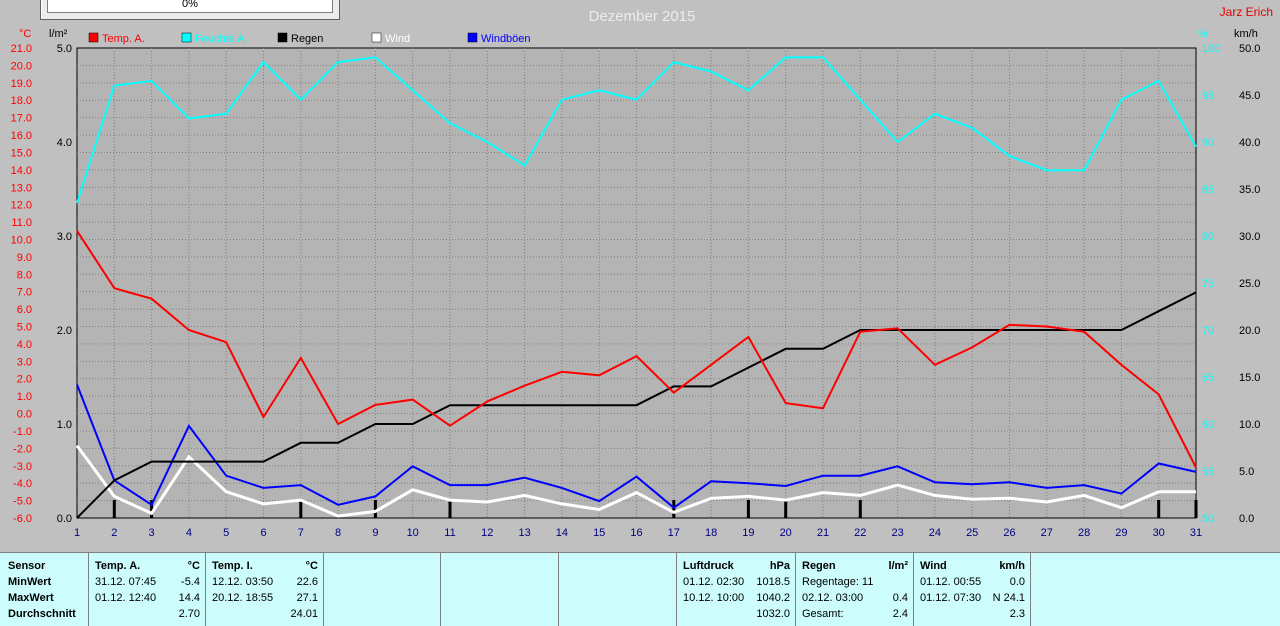 This screenshot has width=1280, height=626. Describe the element at coordinates (1008, 598) in the screenshot. I see `wind-max-val: N 24.1` at that location.